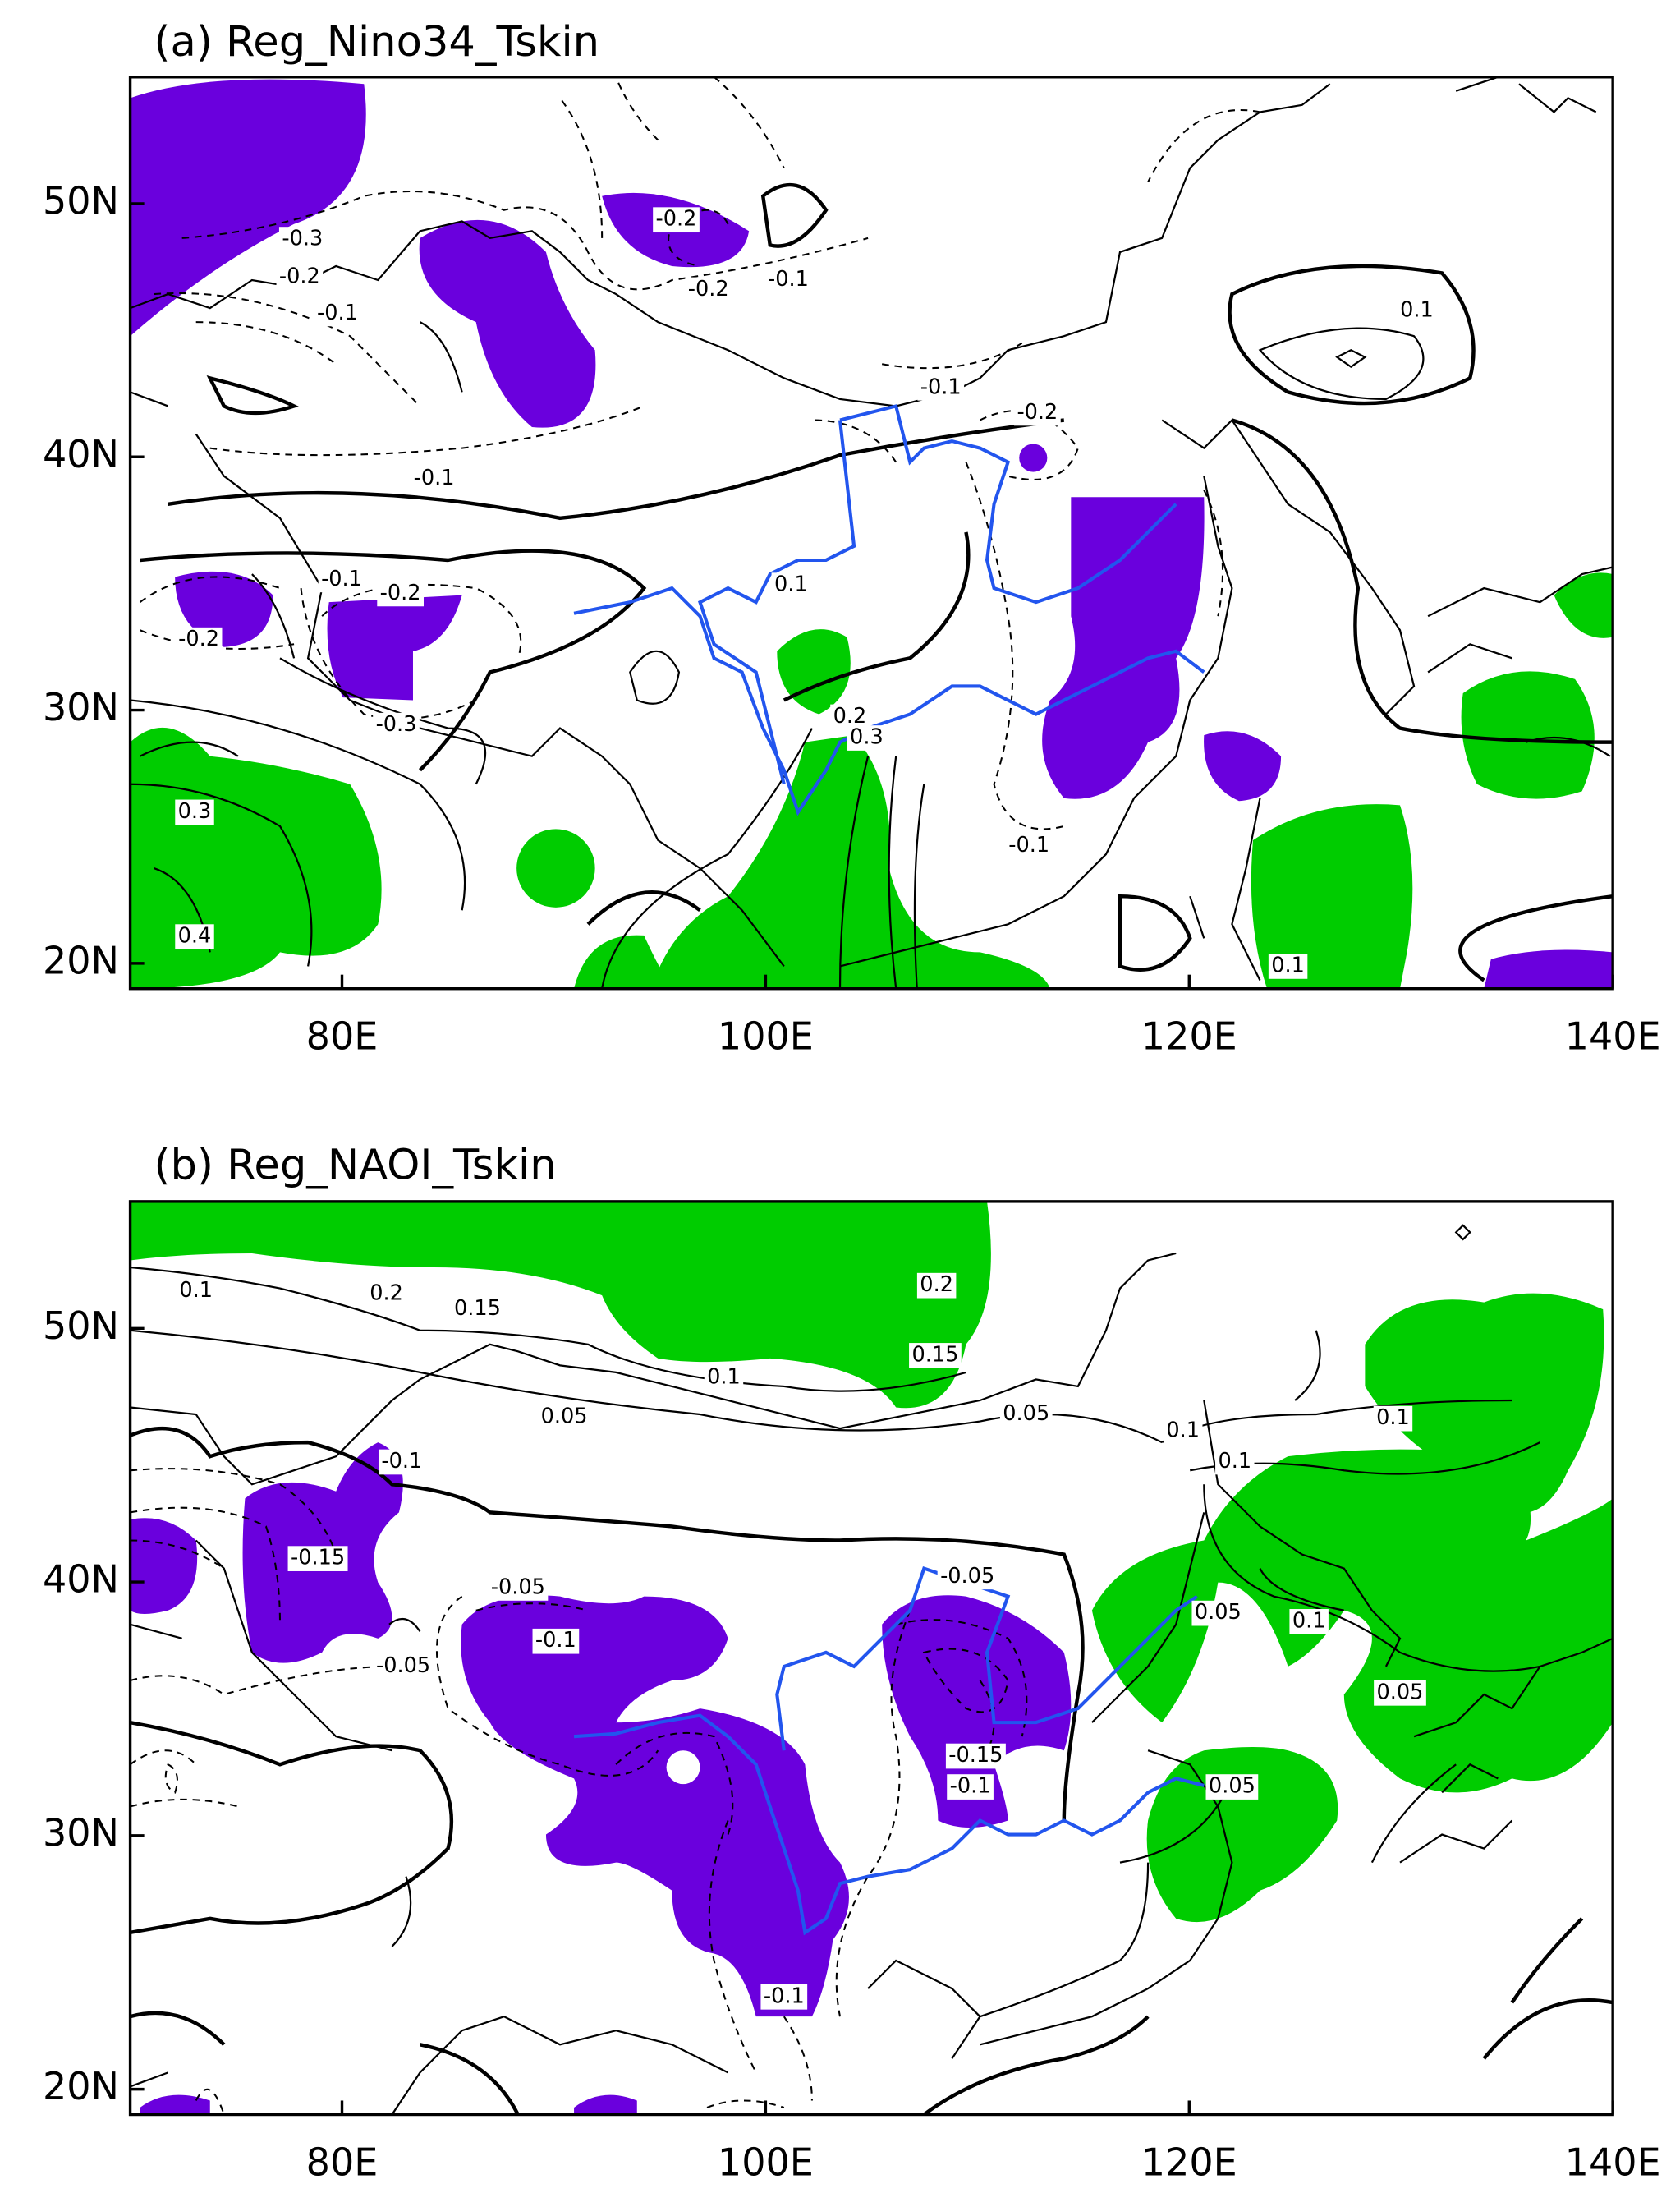 The image size is (1680, 2193). I want to click on contour-label: 0.4, so click(194, 936).